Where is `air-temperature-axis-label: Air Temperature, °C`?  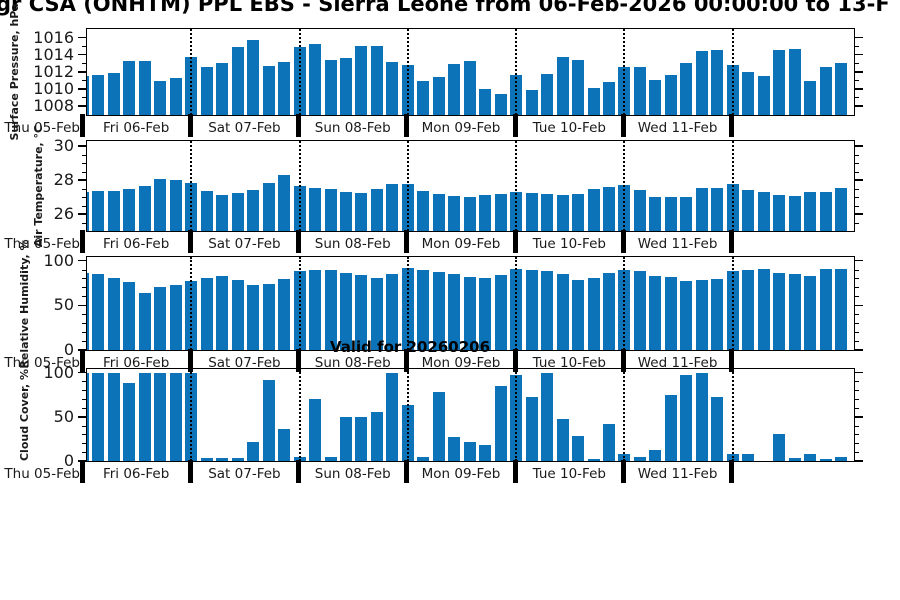 air-temperature-axis-label: Air Temperature, °C is located at coordinates (38, 186).